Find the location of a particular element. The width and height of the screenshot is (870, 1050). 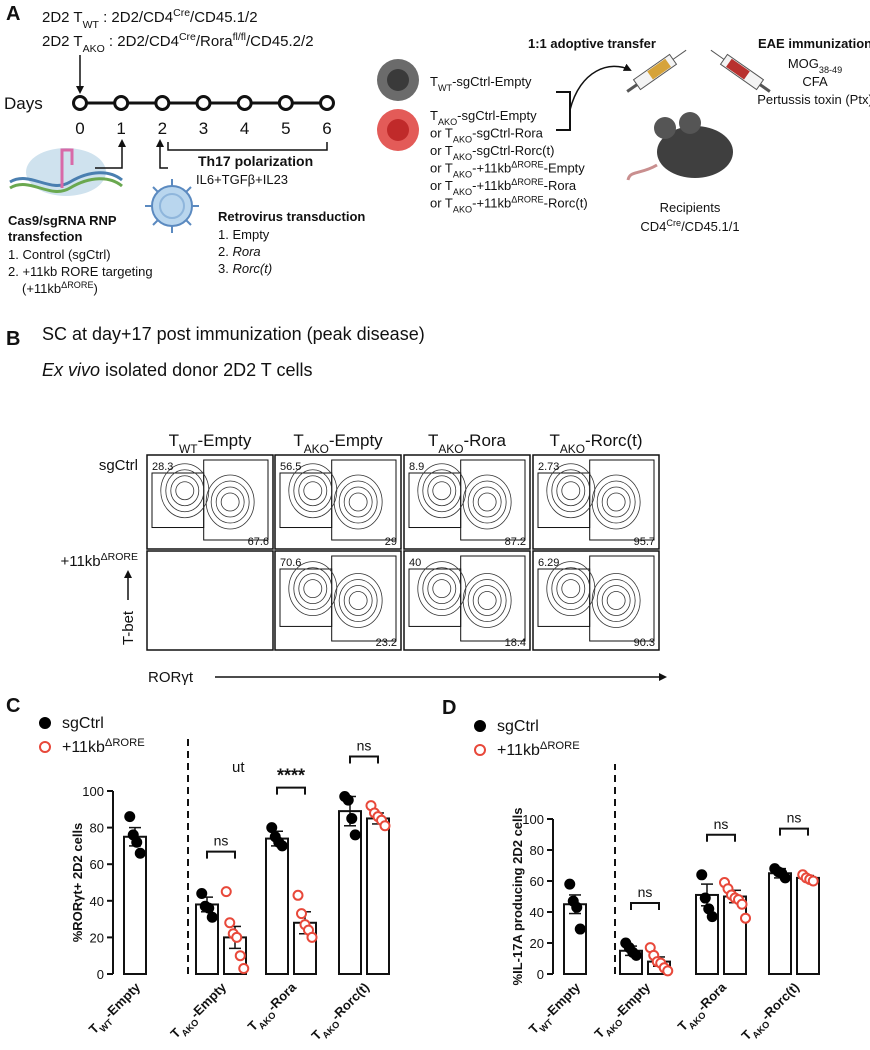

wt-cell-nucleus is located at coordinates (398, 80).